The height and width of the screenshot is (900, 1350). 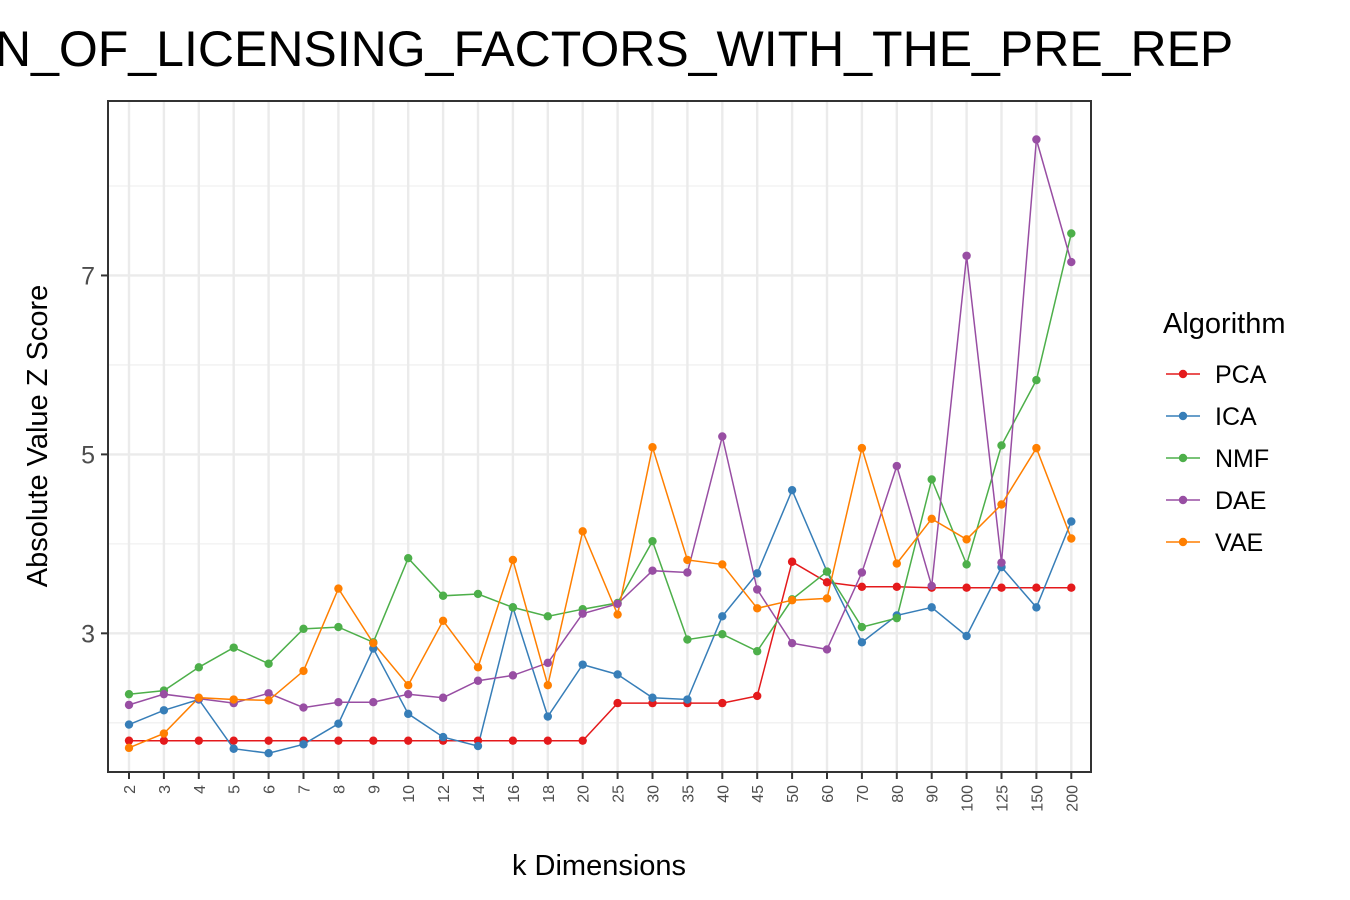 What do you see at coordinates (688, 794) in the screenshot?
I see `x-tick-label: 35` at bounding box center [688, 794].